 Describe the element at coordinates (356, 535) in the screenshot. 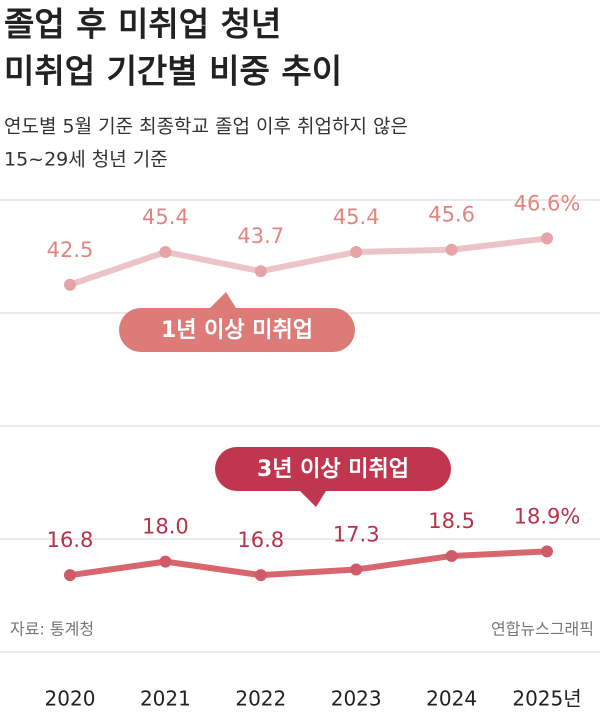

I see `value-label: 17.3` at that location.